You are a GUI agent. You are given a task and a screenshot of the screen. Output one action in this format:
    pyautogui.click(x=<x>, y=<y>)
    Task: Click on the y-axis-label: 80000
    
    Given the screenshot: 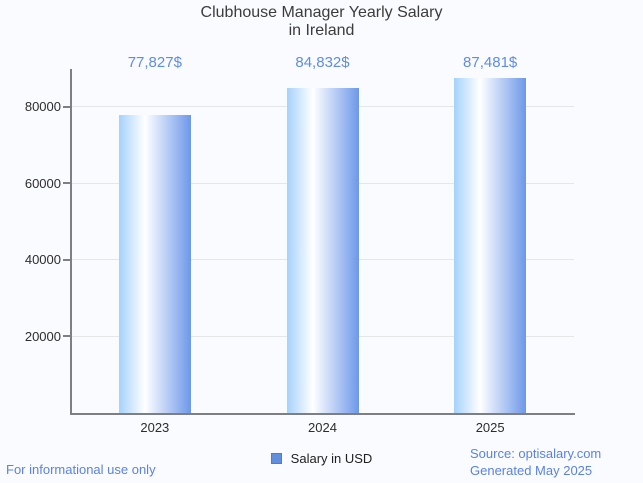 What is the action you would take?
    pyautogui.click(x=42, y=107)
    